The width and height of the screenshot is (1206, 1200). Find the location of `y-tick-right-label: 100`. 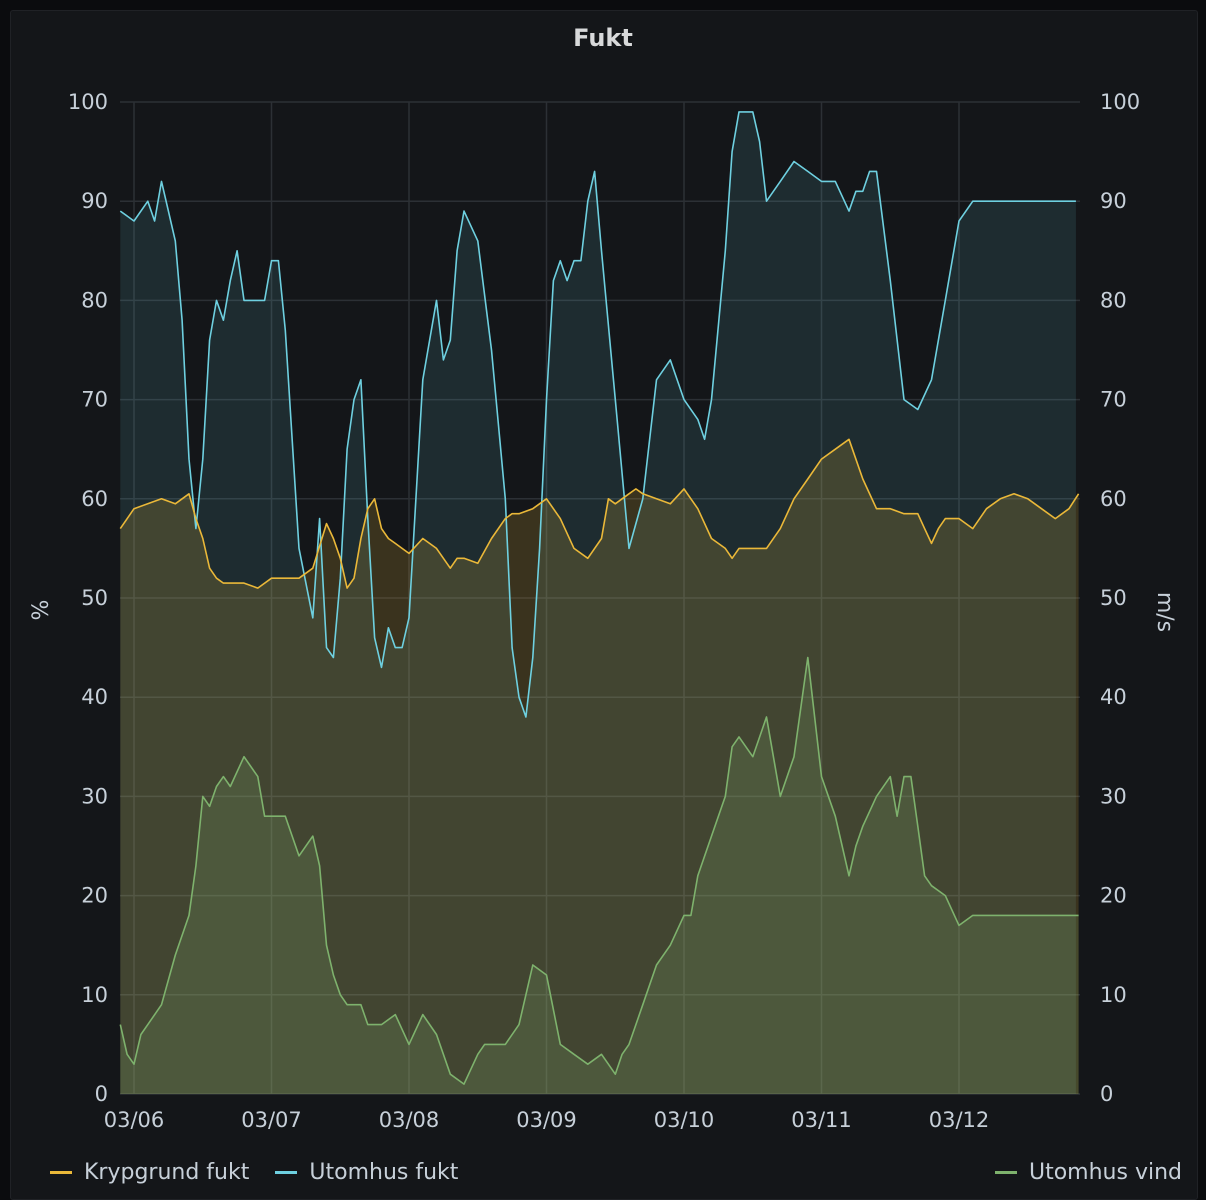

y-tick-right-label: 100 is located at coordinates (1120, 102).